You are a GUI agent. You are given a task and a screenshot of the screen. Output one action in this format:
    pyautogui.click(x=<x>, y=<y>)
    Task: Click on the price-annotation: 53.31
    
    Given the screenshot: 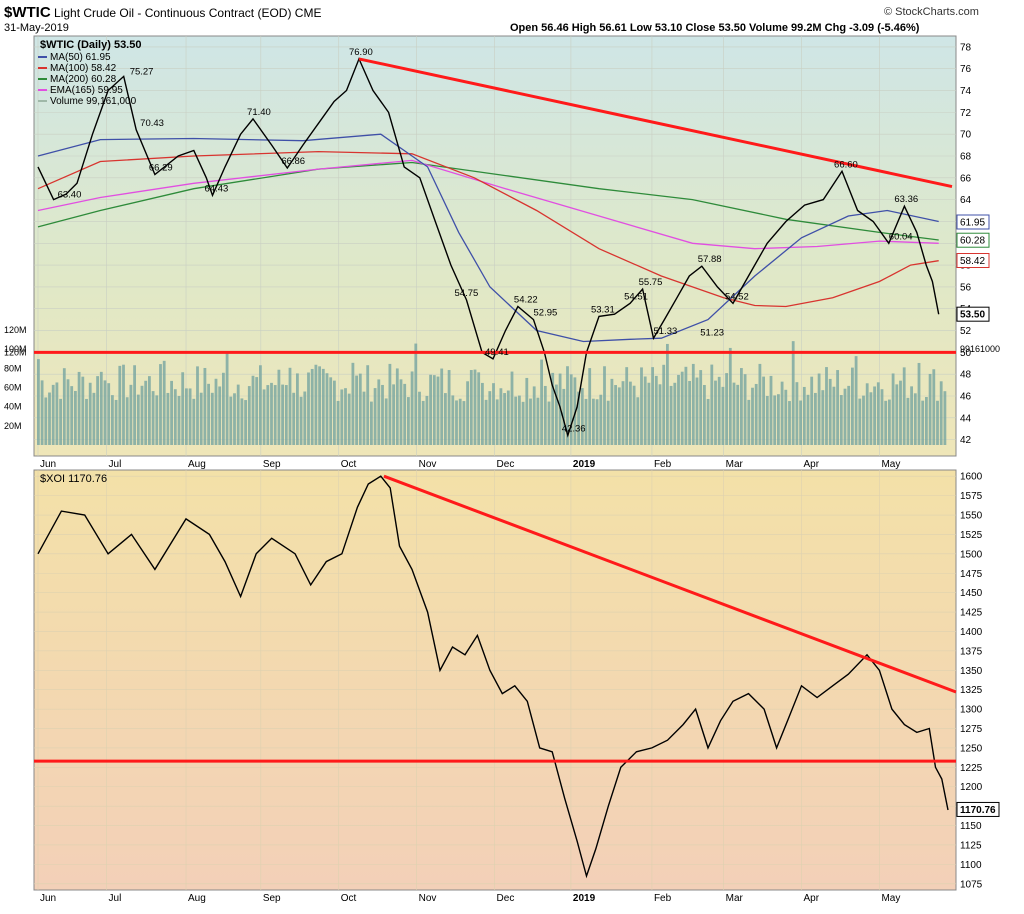 What is the action you would take?
    pyautogui.click(x=603, y=309)
    